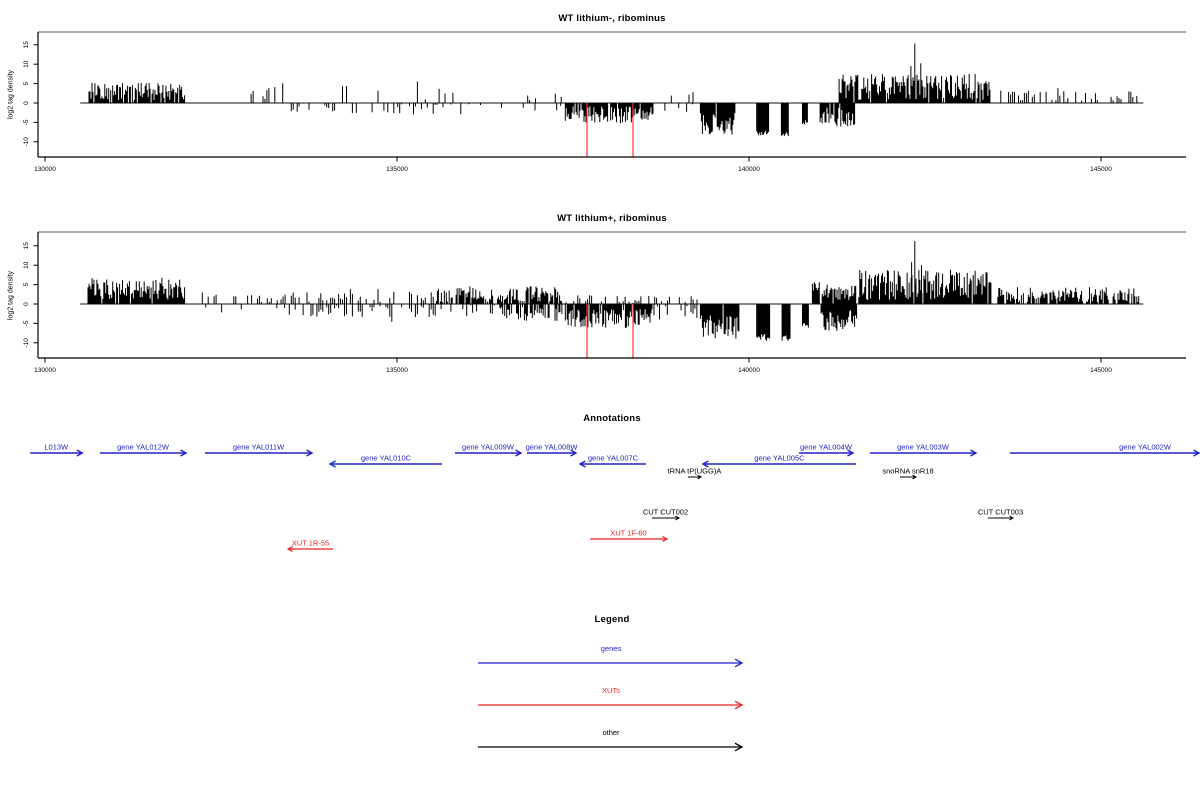  Describe the element at coordinates (907, 471) in the screenshot. I see `other-label: snoRNA snR18` at that location.